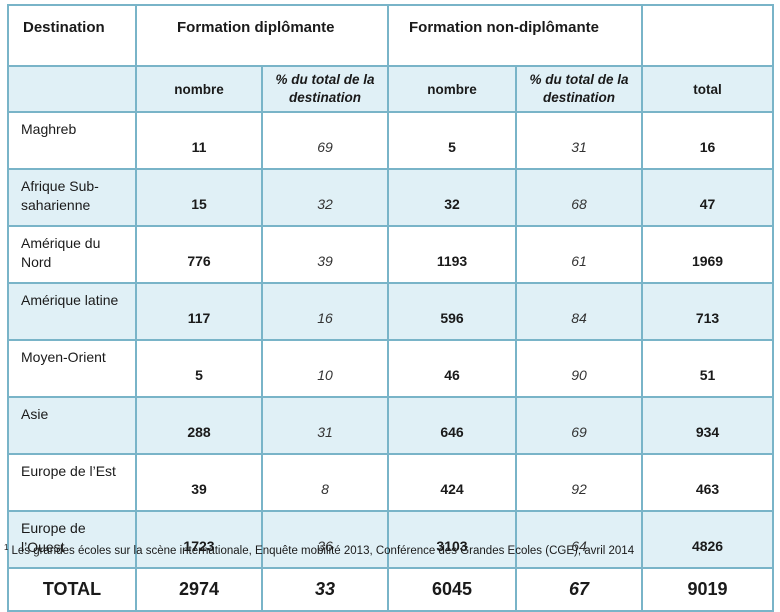 The width and height of the screenshot is (780, 612). What do you see at coordinates (579, 311) in the screenshot?
I see `row-non-pct: 84` at bounding box center [579, 311].